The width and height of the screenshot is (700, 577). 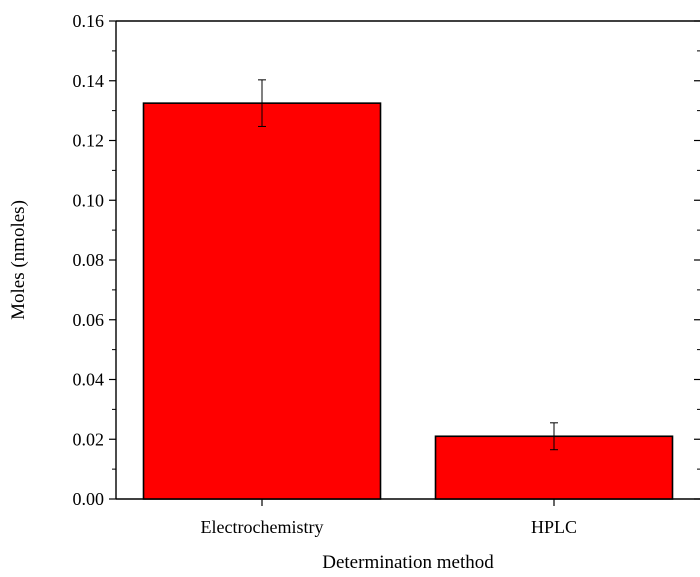 What do you see at coordinates (89, 499) in the screenshot?
I see `y-tick-label: 0.00` at bounding box center [89, 499].